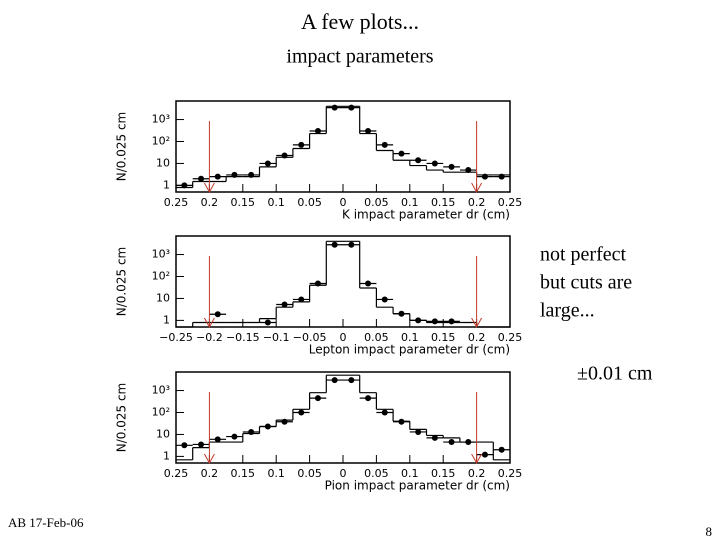 The height and width of the screenshot is (540, 720). Describe the element at coordinates (359, 57) in the screenshot. I see `slide-subtitle: impact parameters` at that location.